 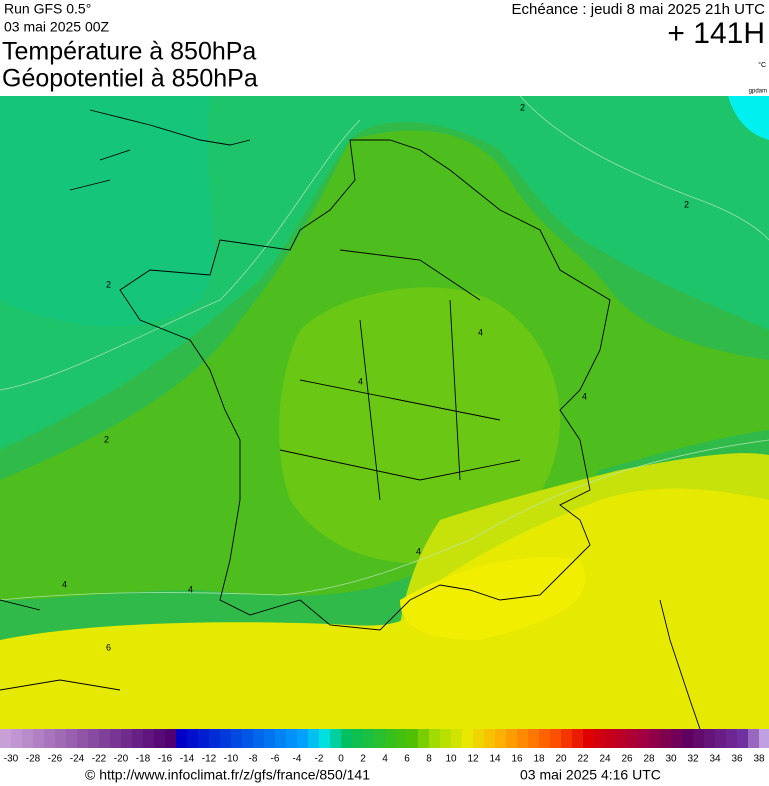 What do you see at coordinates (143, 759) in the screenshot?
I see `colorbar-label: -18` at bounding box center [143, 759].